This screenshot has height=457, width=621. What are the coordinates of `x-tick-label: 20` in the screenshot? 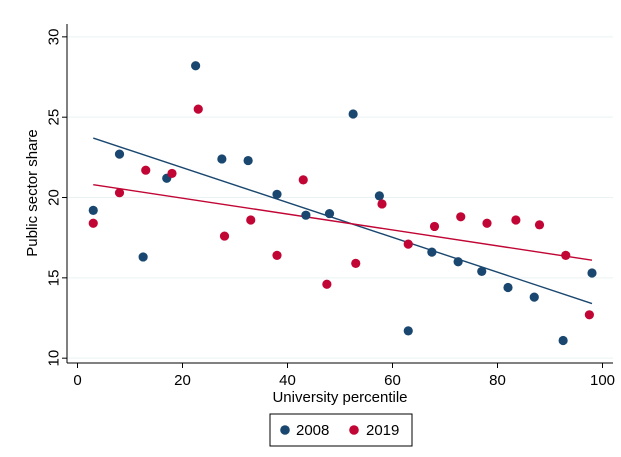 It's located at (182, 380).